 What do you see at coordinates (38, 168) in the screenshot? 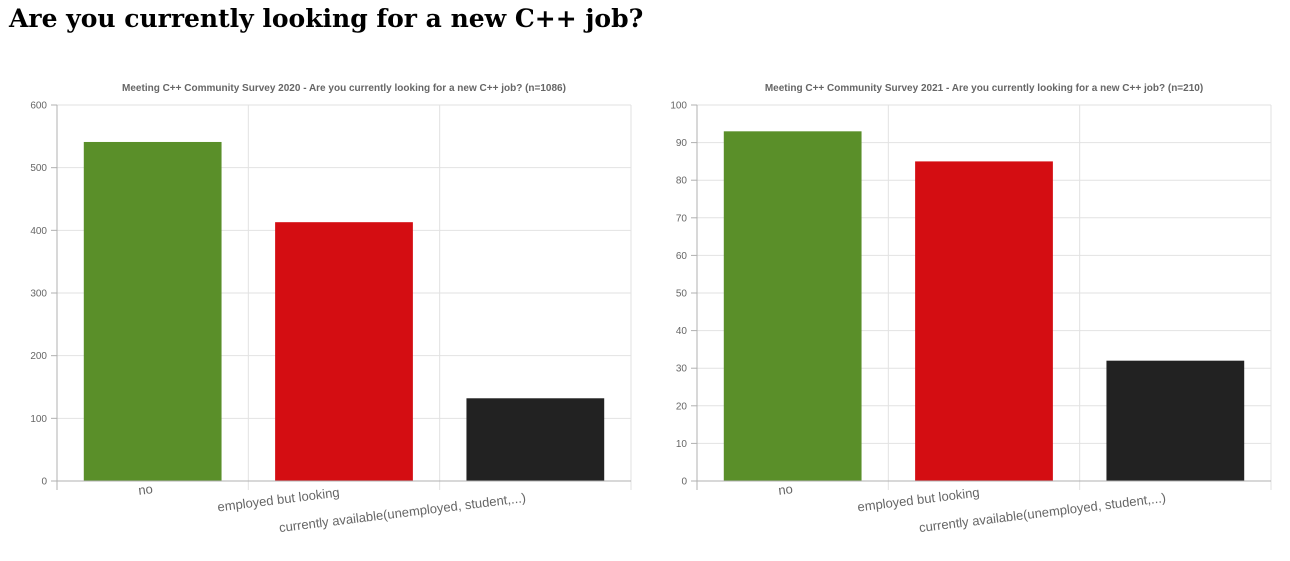
I see `y-tick-label: 500` at bounding box center [38, 168].